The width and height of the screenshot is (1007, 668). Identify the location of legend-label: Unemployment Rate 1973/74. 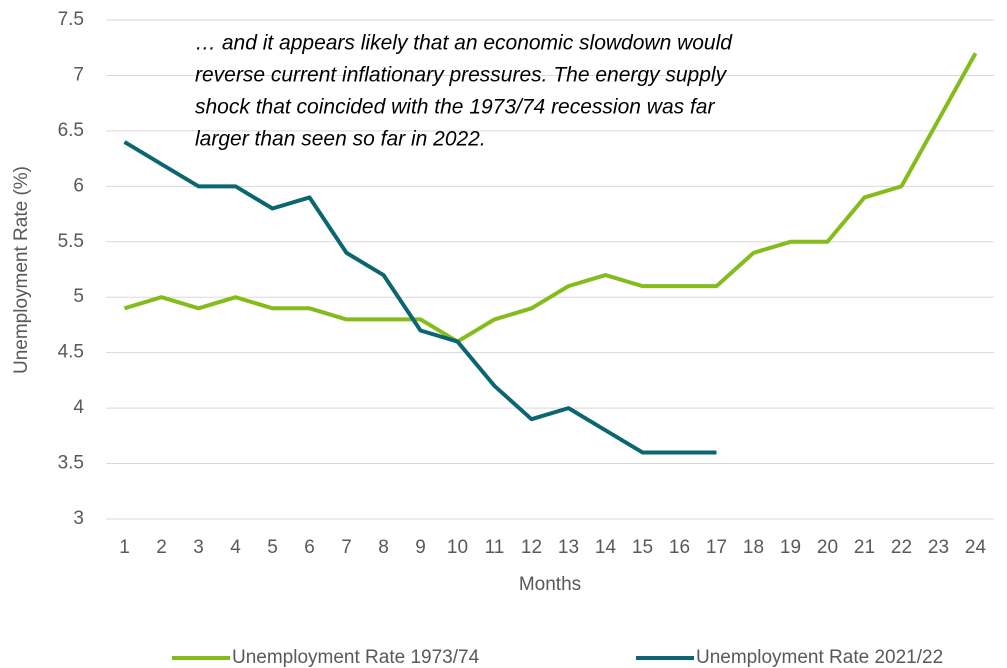
(356, 657).